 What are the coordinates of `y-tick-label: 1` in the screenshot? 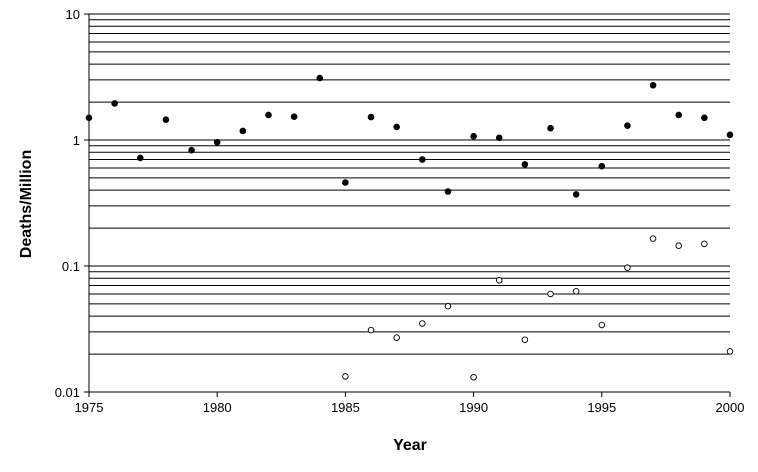 It's located at (76, 140).